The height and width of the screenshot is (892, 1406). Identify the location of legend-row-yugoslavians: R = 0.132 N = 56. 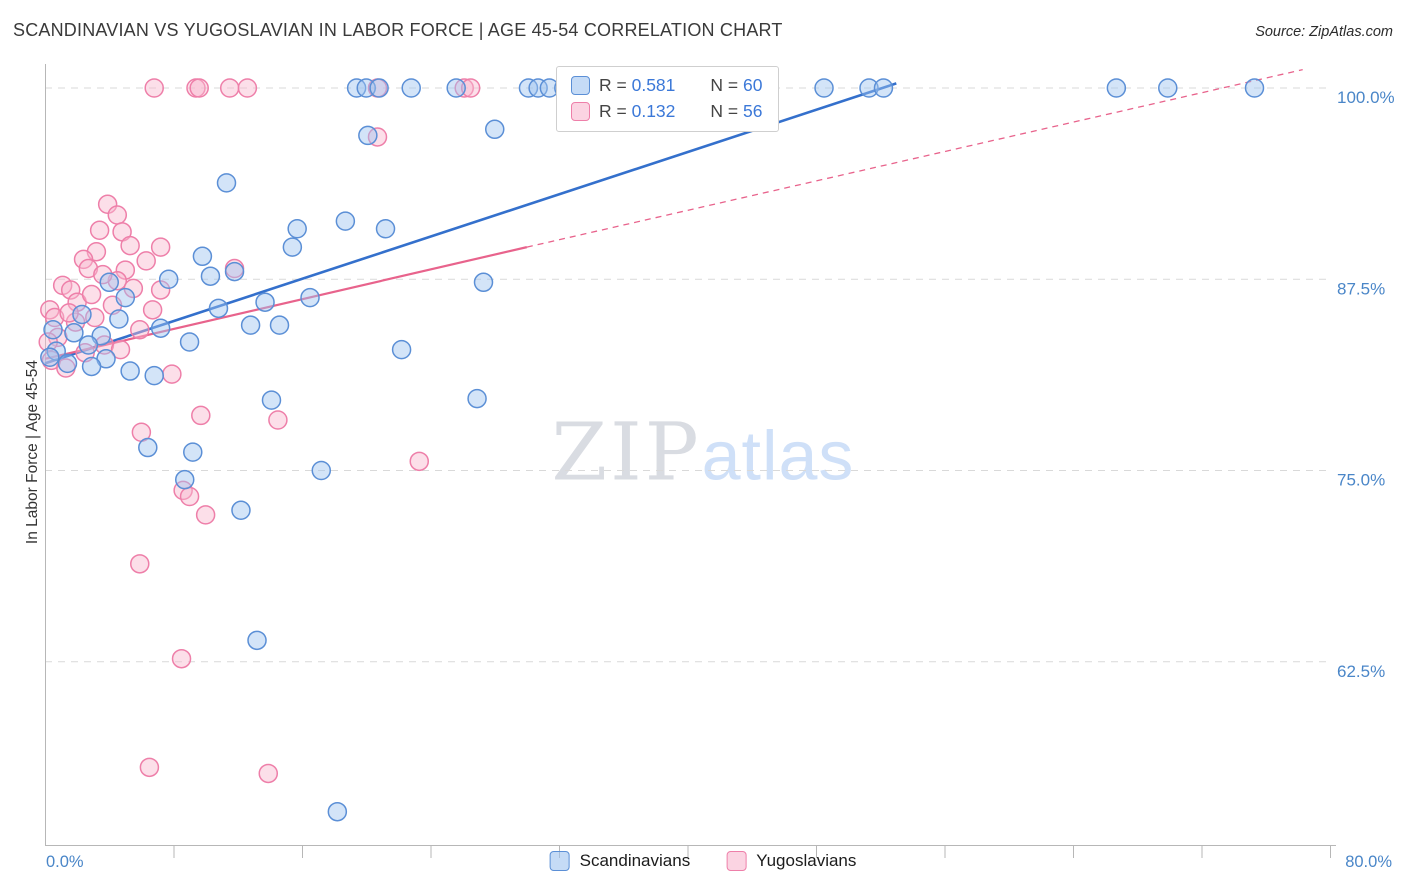
(666, 111).